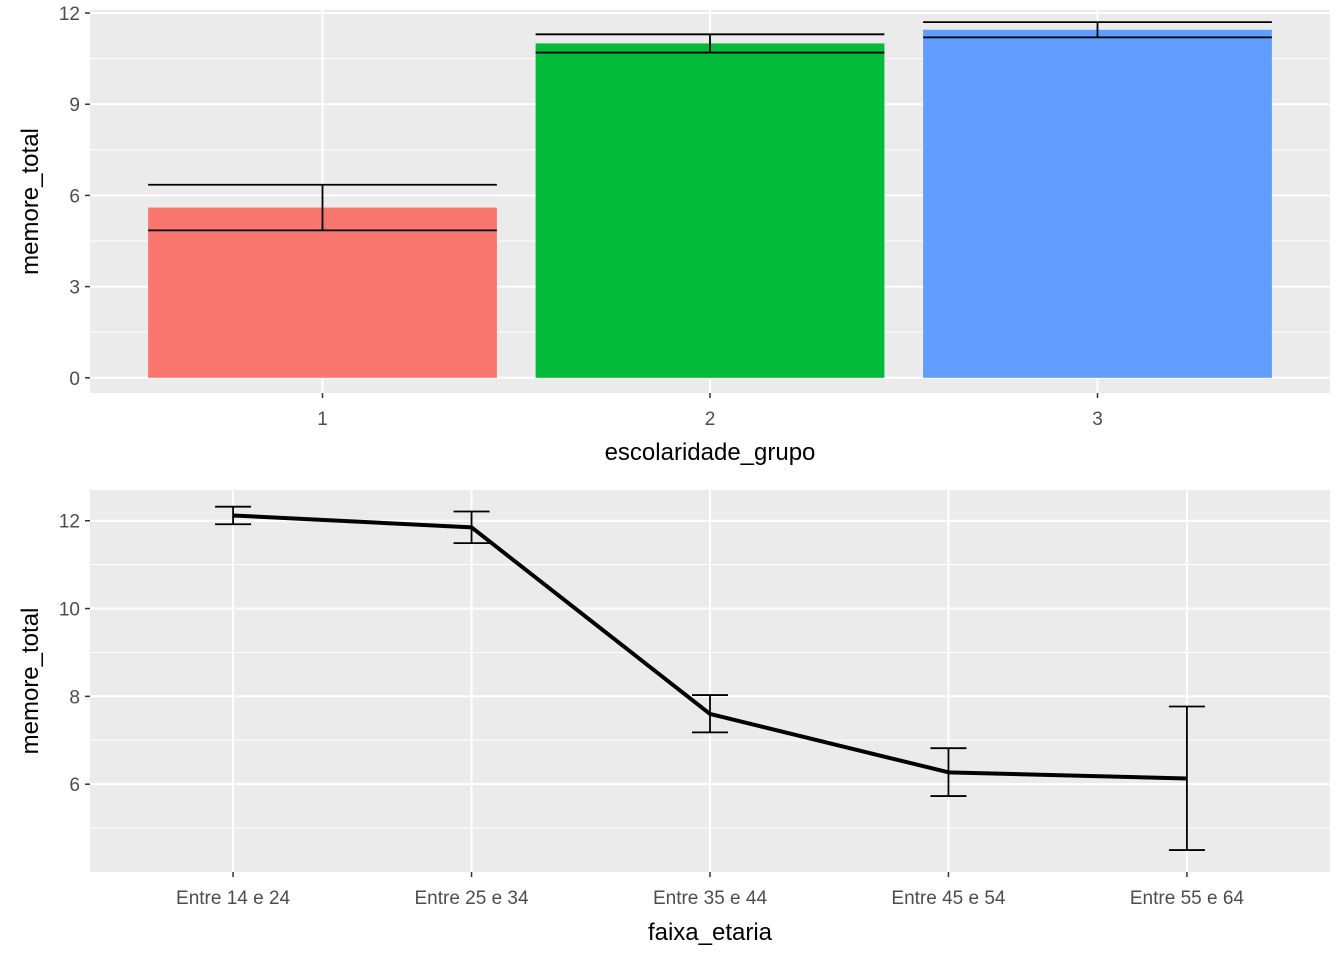  I want to click on y-tick-label: 10, so click(69, 610).